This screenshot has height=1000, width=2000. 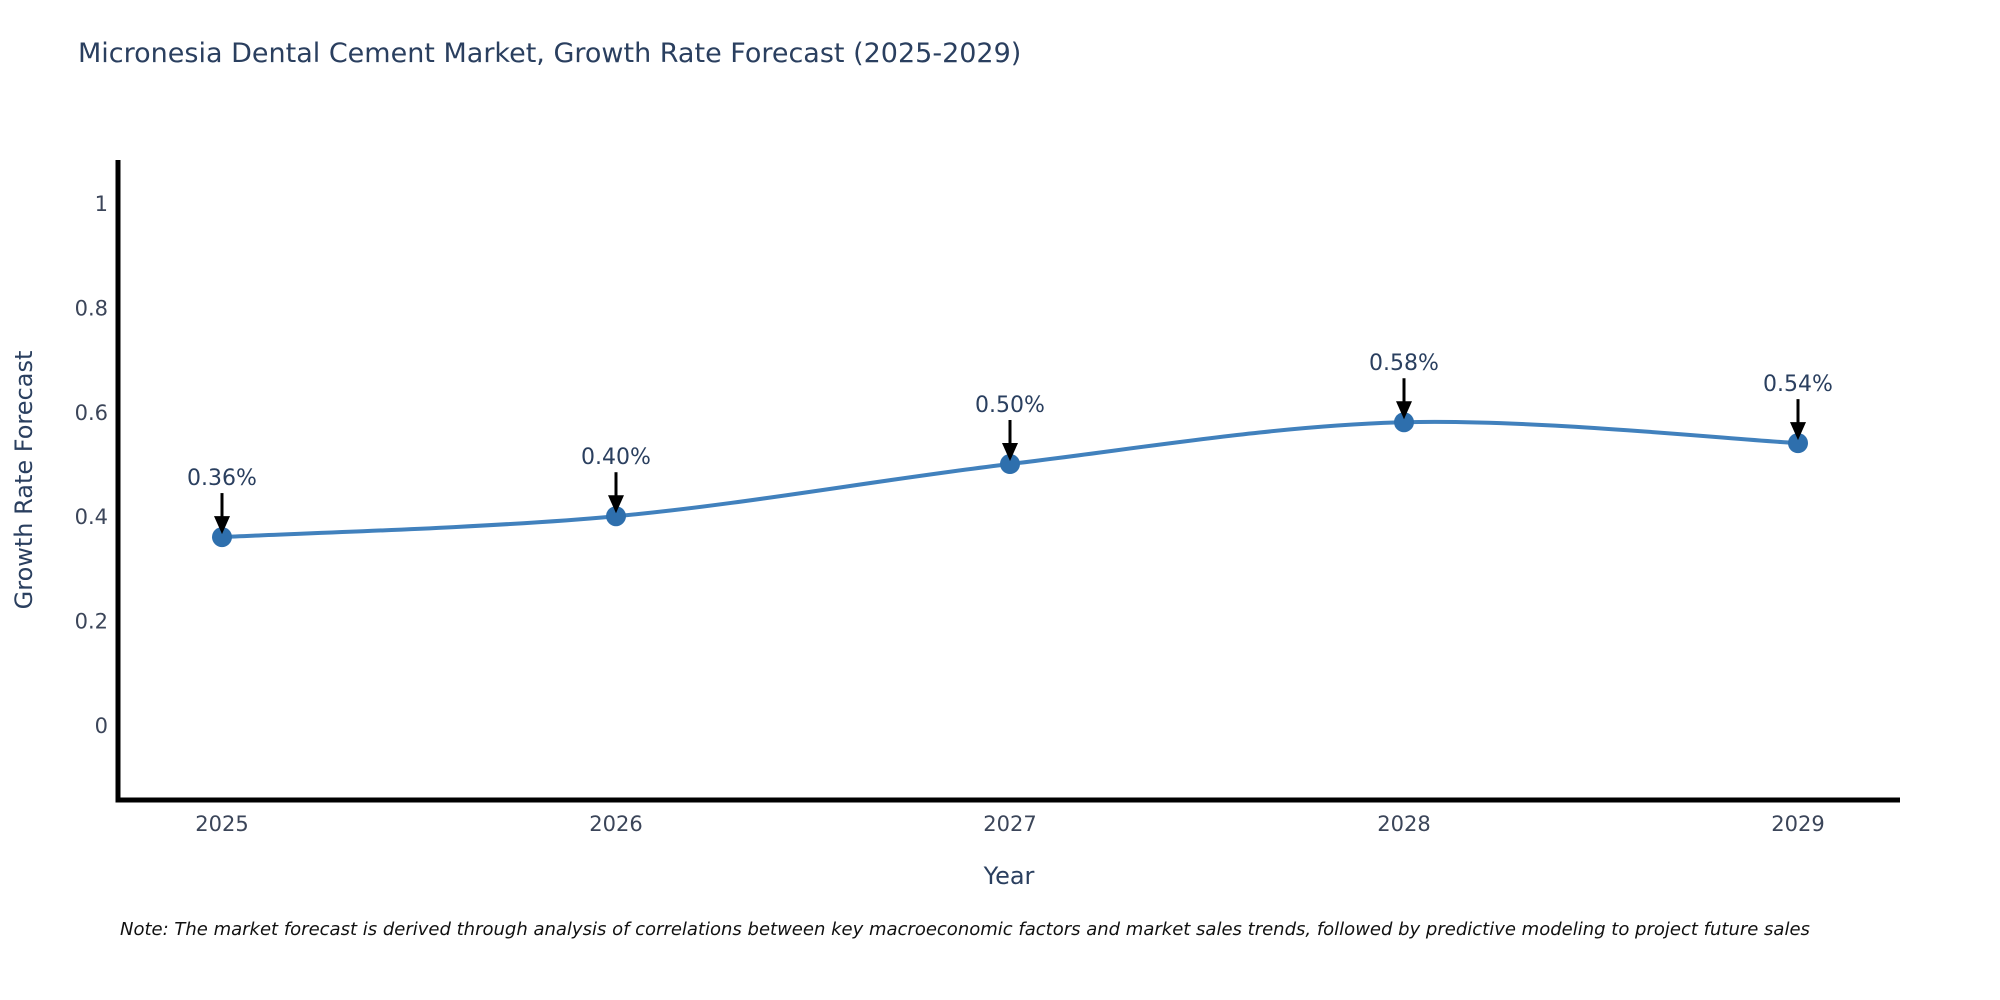 I want to click on x-tick-label: 2026, so click(x=615, y=824).